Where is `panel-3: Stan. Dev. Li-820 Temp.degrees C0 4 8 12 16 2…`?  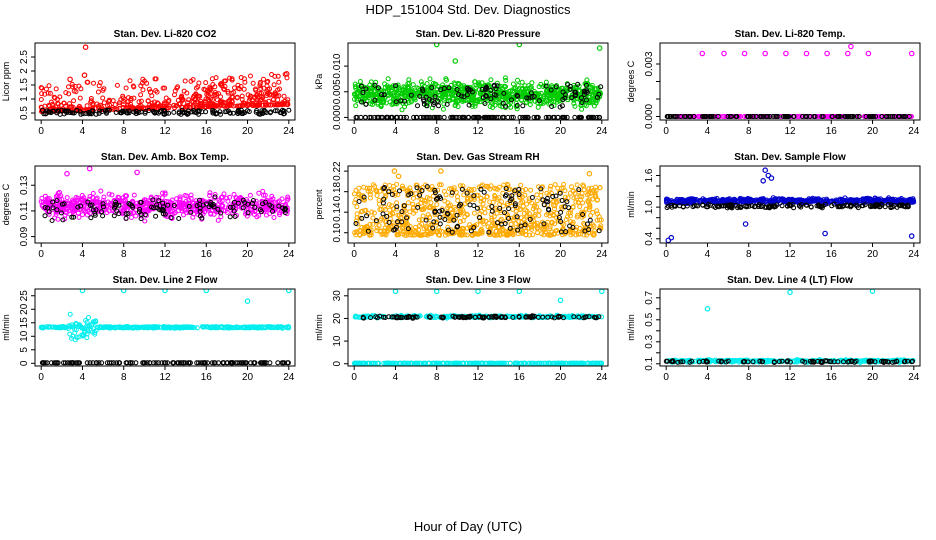
panel-3: Stan. Dev. Li-820 Temp.degrees C0 4 8 12 16 2… is located at coordinates (773, 83).